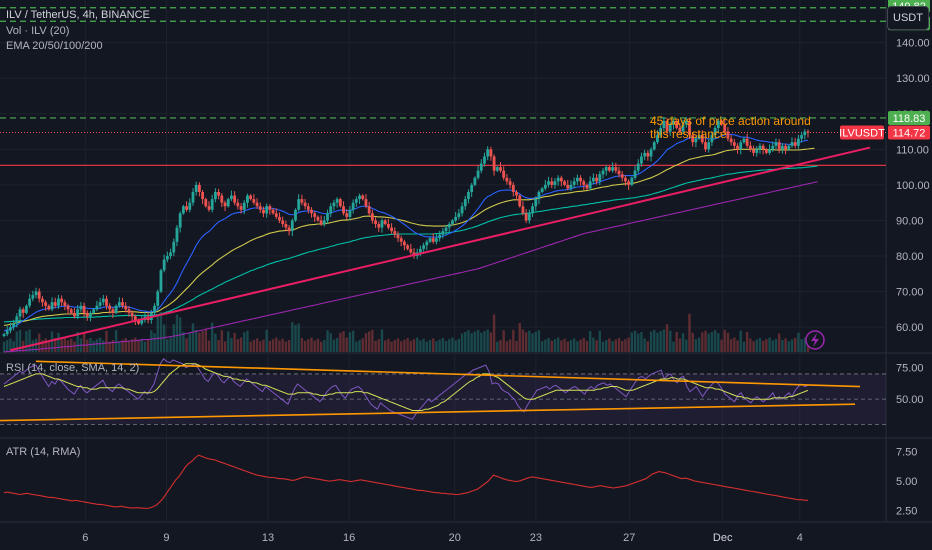 The image size is (932, 550). I want to click on atr-legend: ATR (14, RMA), so click(43, 452).